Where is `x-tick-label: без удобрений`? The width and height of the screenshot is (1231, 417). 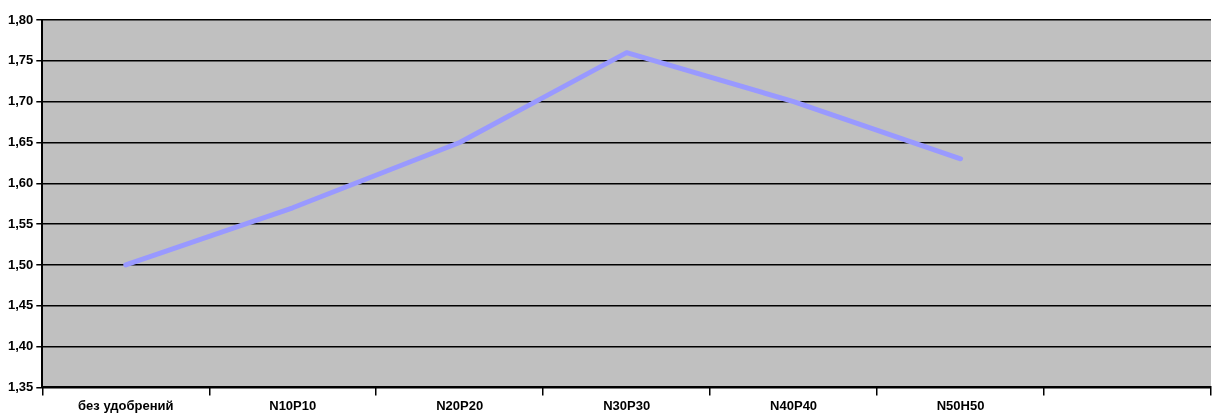
x-tick-label: без удобрений is located at coordinates (126, 405).